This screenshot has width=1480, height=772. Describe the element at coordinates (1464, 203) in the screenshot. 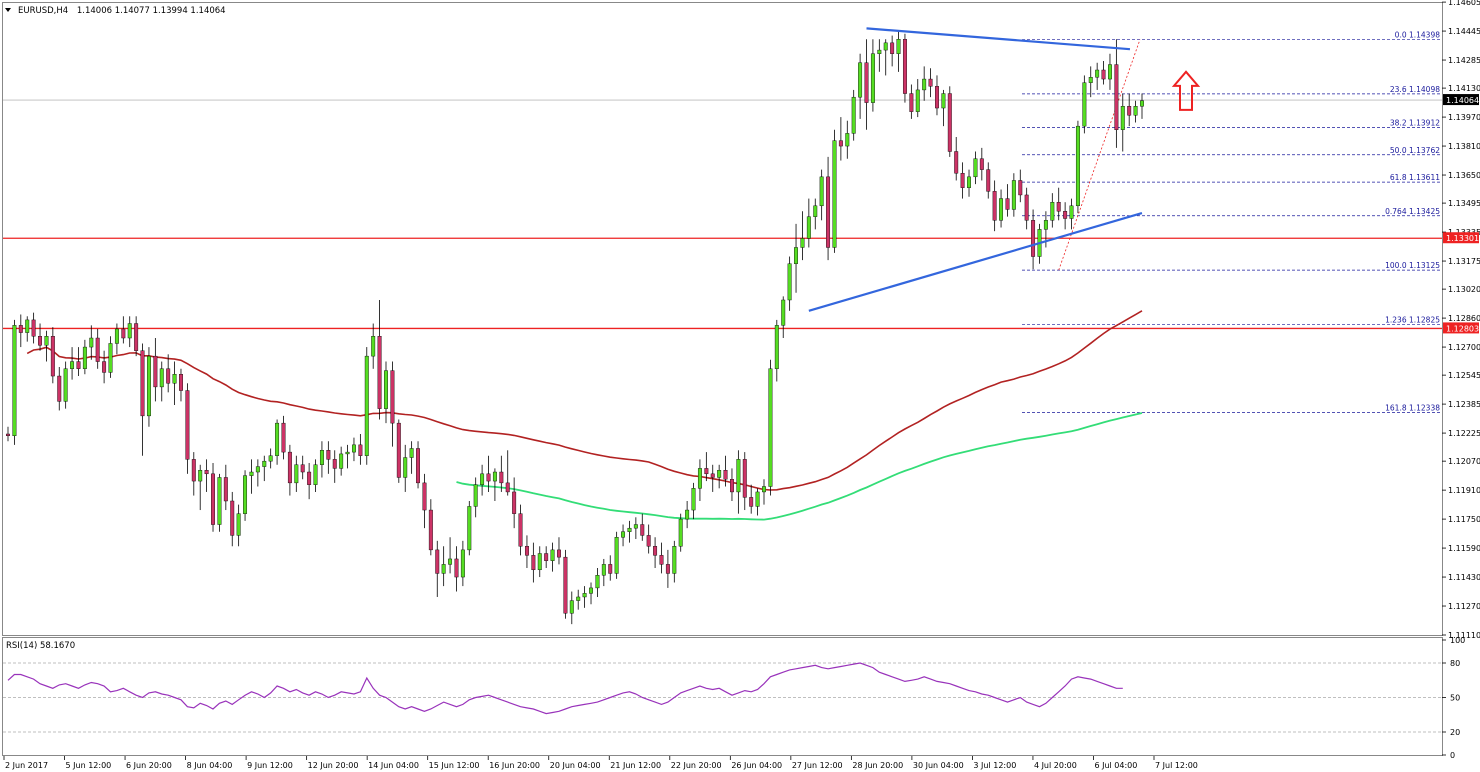

I see `price-tick-label: 1.13495` at that location.